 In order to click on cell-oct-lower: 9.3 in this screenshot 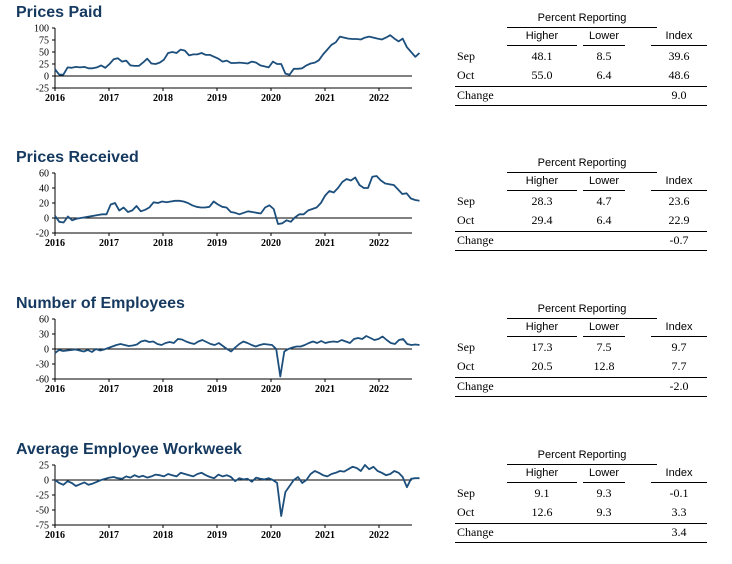, I will do `click(604, 512)`.